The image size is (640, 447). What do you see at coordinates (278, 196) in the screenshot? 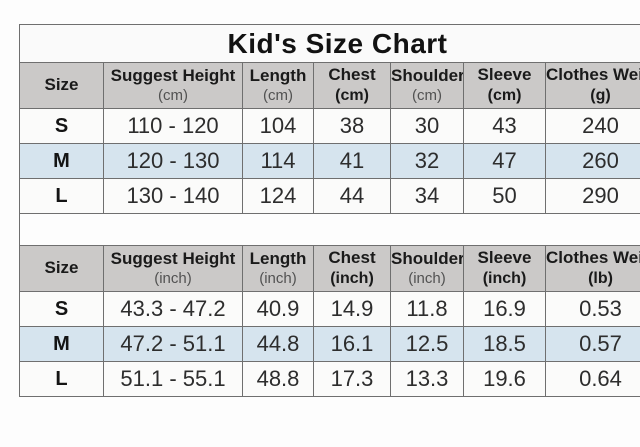
I see `cell-length: 124` at bounding box center [278, 196].